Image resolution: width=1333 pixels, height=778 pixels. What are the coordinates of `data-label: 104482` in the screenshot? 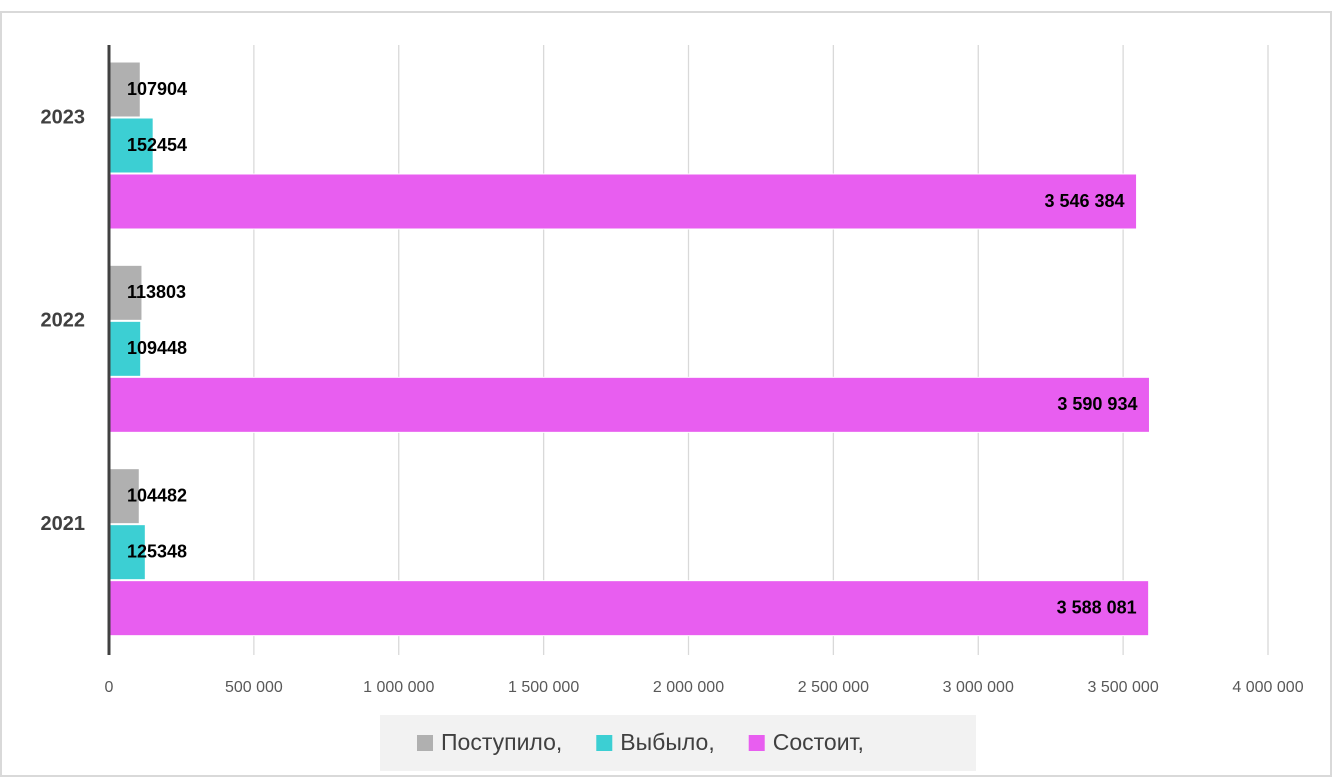 It's located at (157, 495).